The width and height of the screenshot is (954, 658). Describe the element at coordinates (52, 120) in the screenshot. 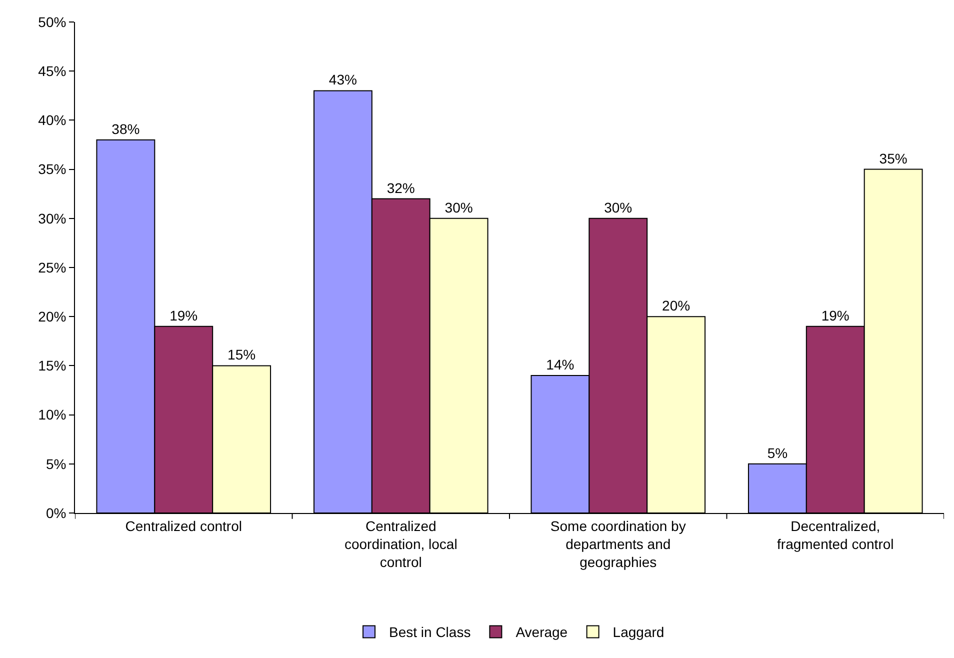

I see `y-tick-label: 40%` at that location.